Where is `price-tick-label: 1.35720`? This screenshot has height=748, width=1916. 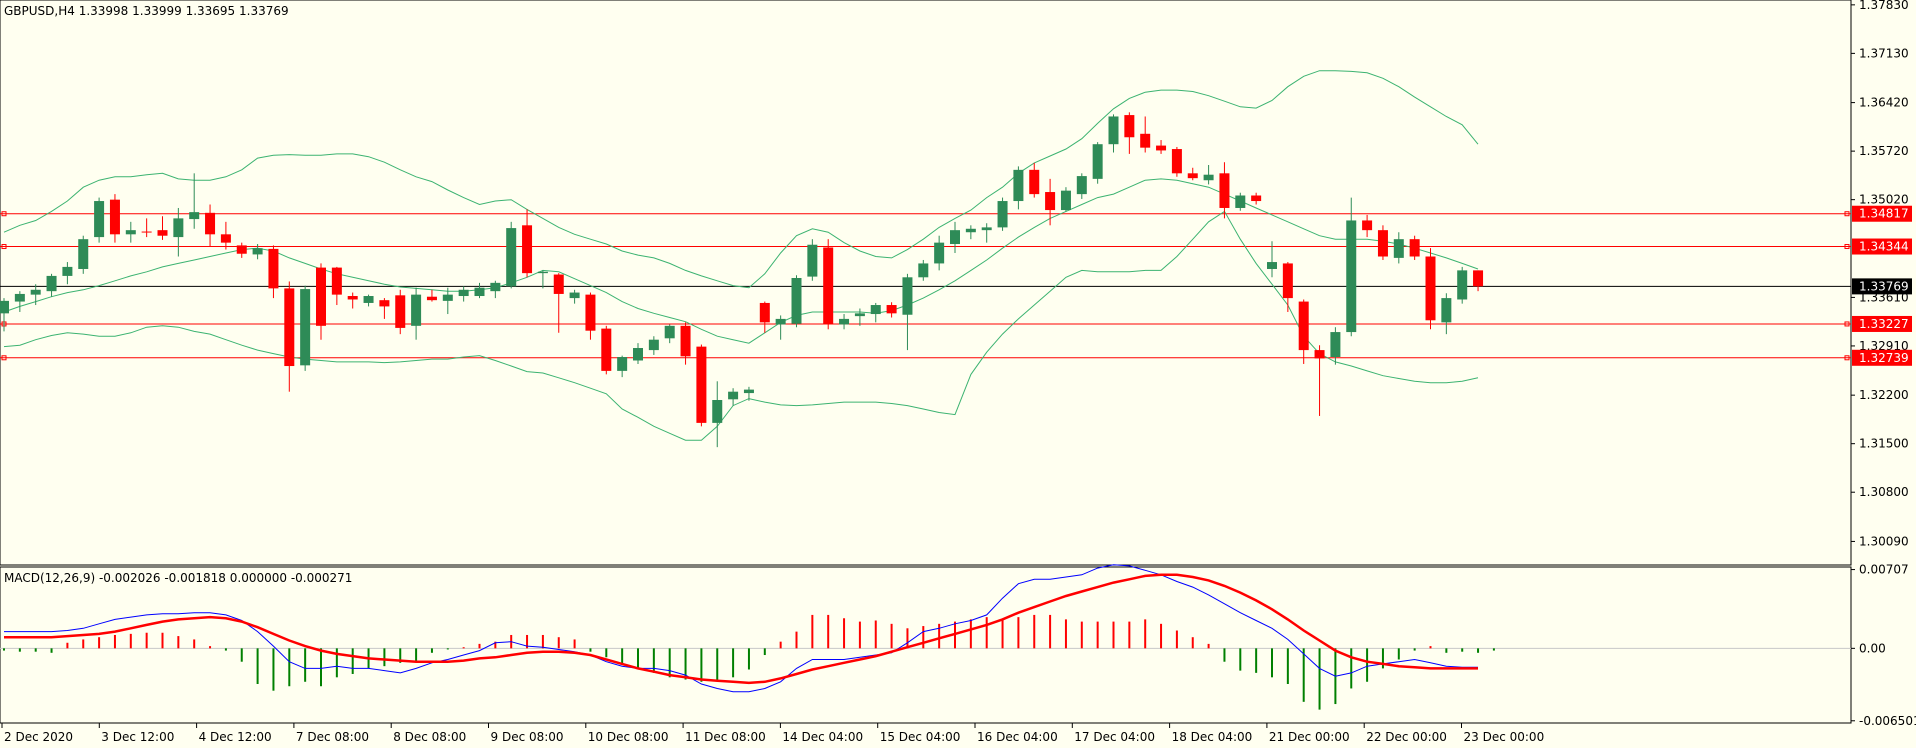
price-tick-label: 1.35720 is located at coordinates (1884, 151).